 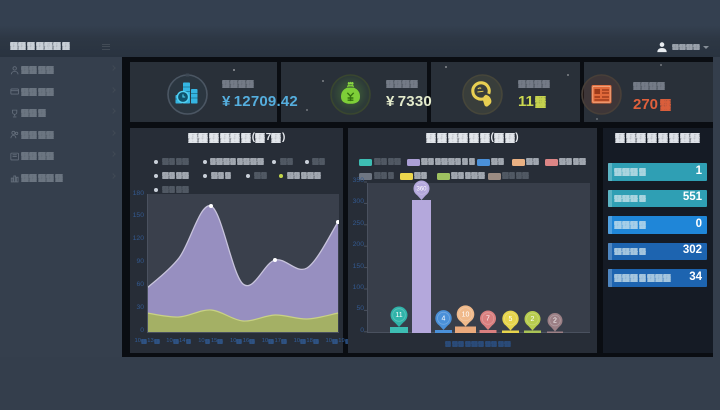 What do you see at coordinates (466, 314) in the screenshot?
I see `svg-text: 10` at bounding box center [466, 314].